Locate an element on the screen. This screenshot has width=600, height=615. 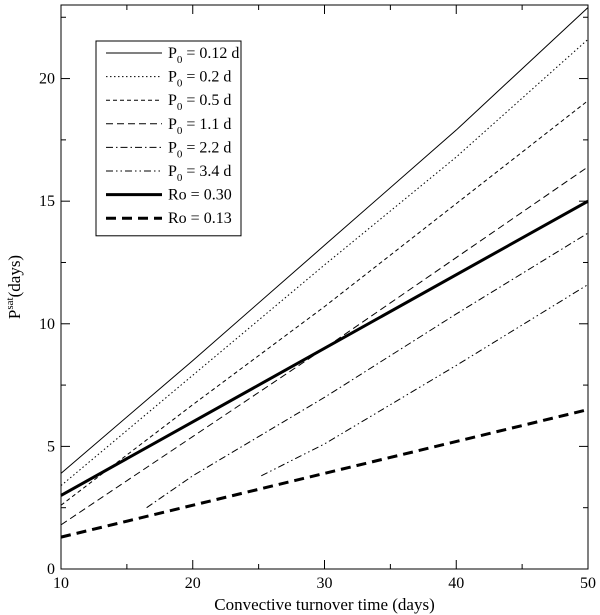
legend-label-3: P0 = 1.1 d is located at coordinates (199, 126).